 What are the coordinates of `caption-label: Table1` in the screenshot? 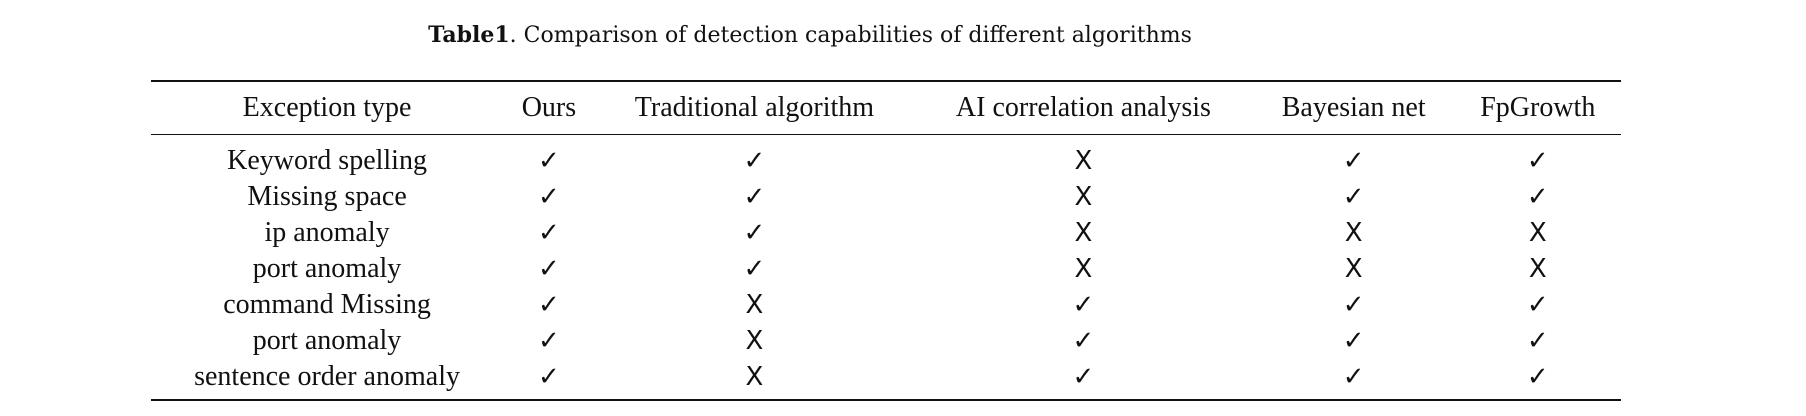 It's located at (469, 35).